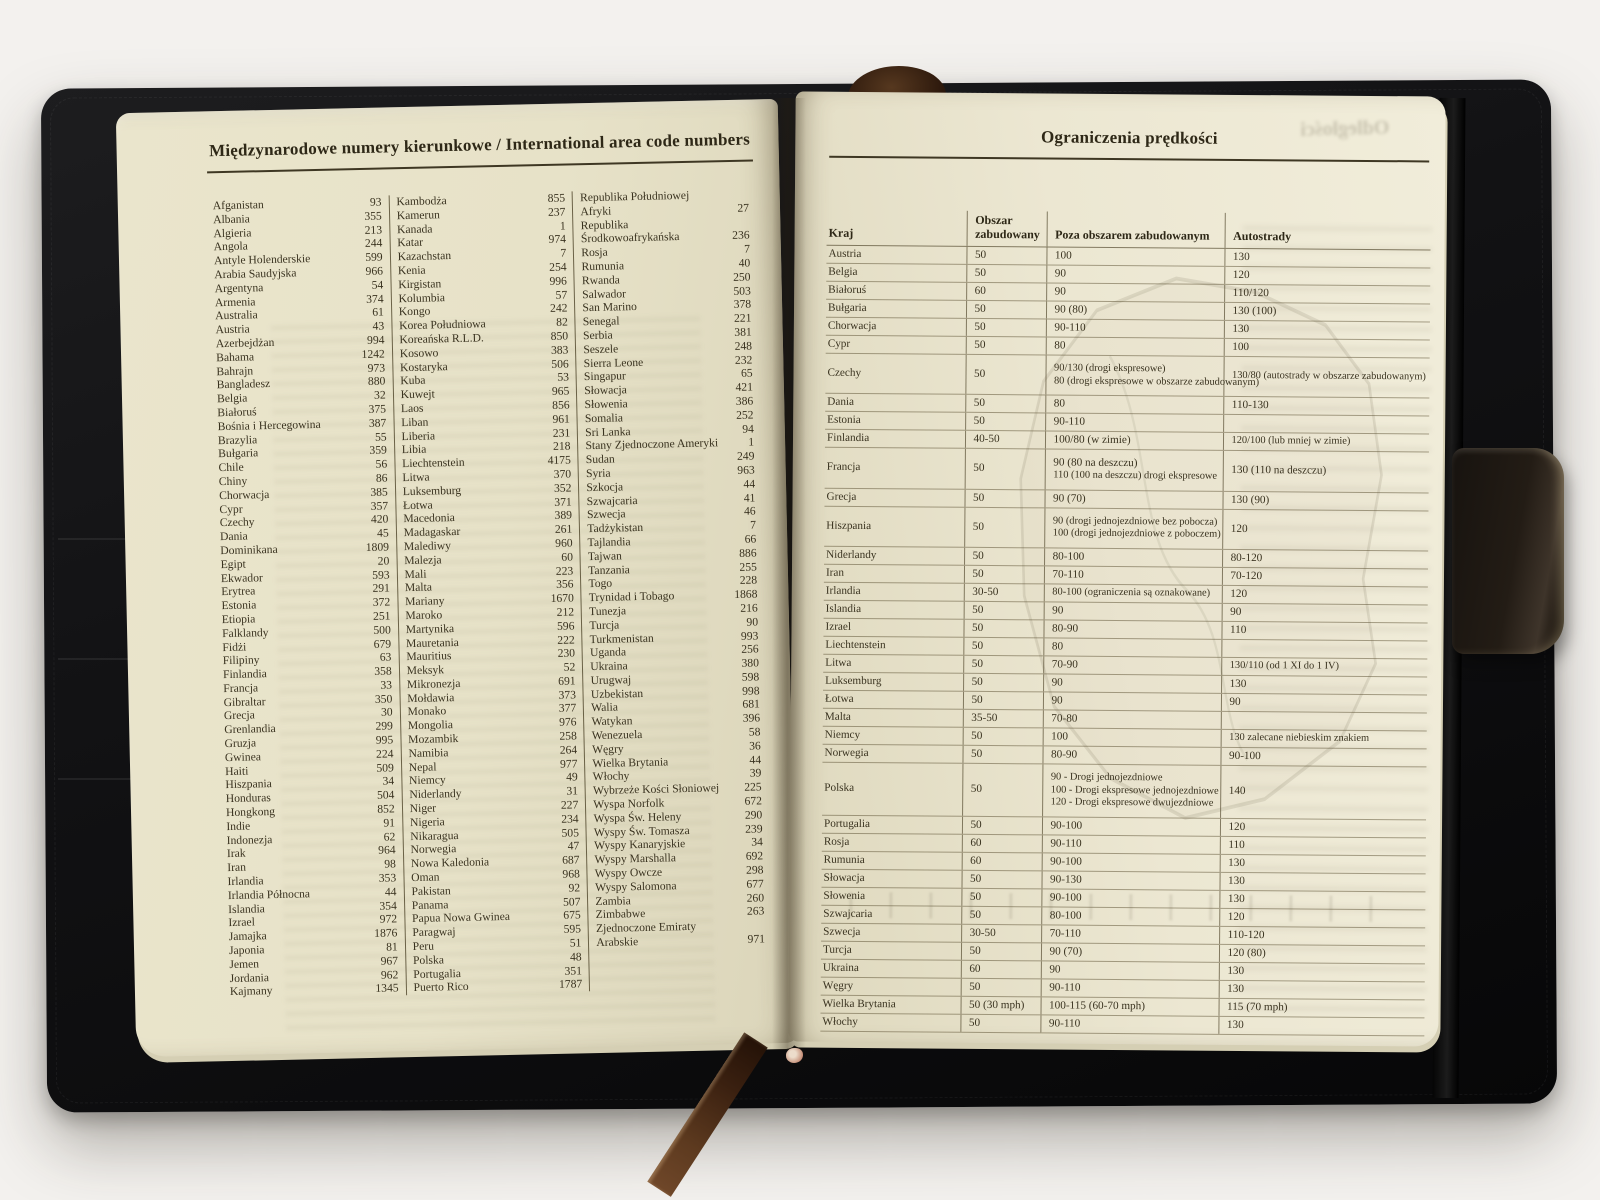 The height and width of the screenshot is (1200, 1600). I want to click on list-item: Puerto Rico 1787, so click(498, 986).